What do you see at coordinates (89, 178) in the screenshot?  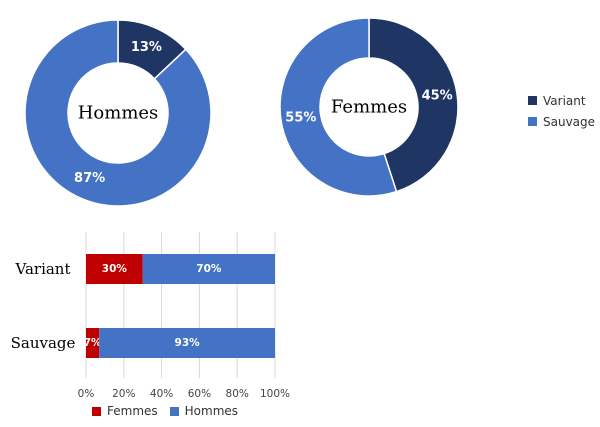 I see `donut-hommes-label-sauvage: 87%` at bounding box center [89, 178].